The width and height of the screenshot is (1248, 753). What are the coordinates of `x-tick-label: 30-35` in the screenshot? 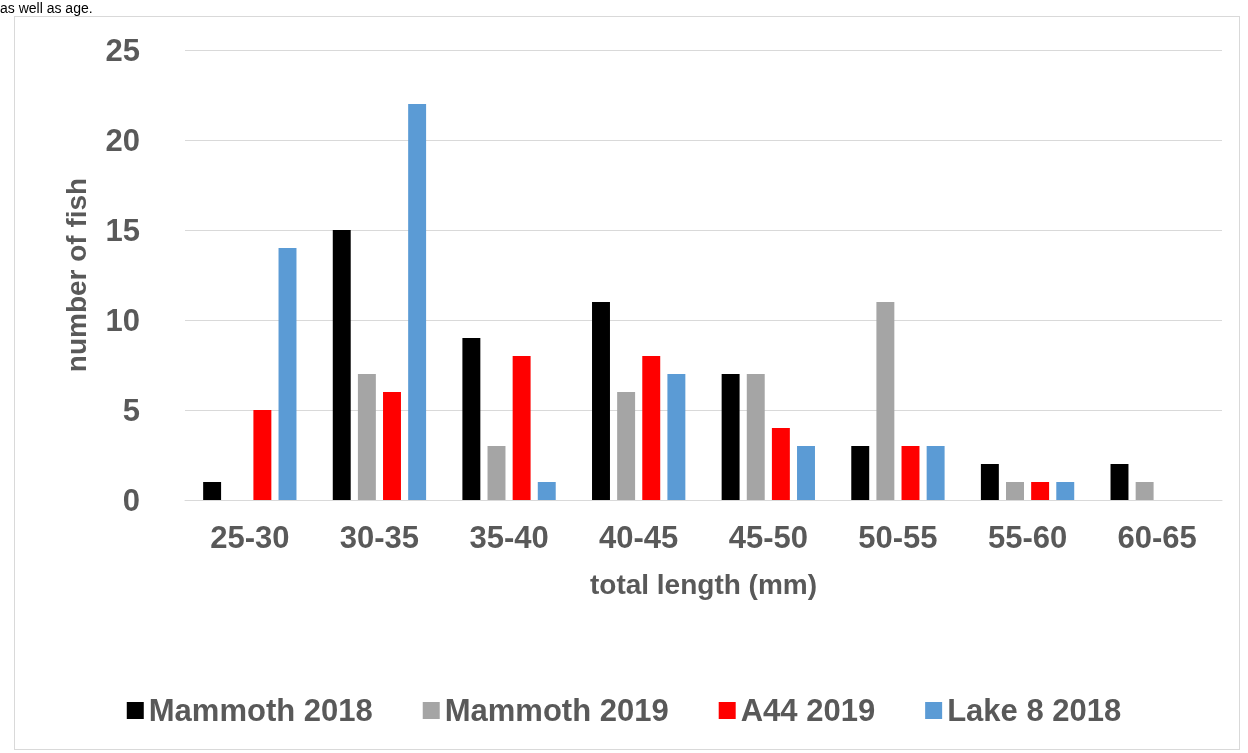 It's located at (379, 537).